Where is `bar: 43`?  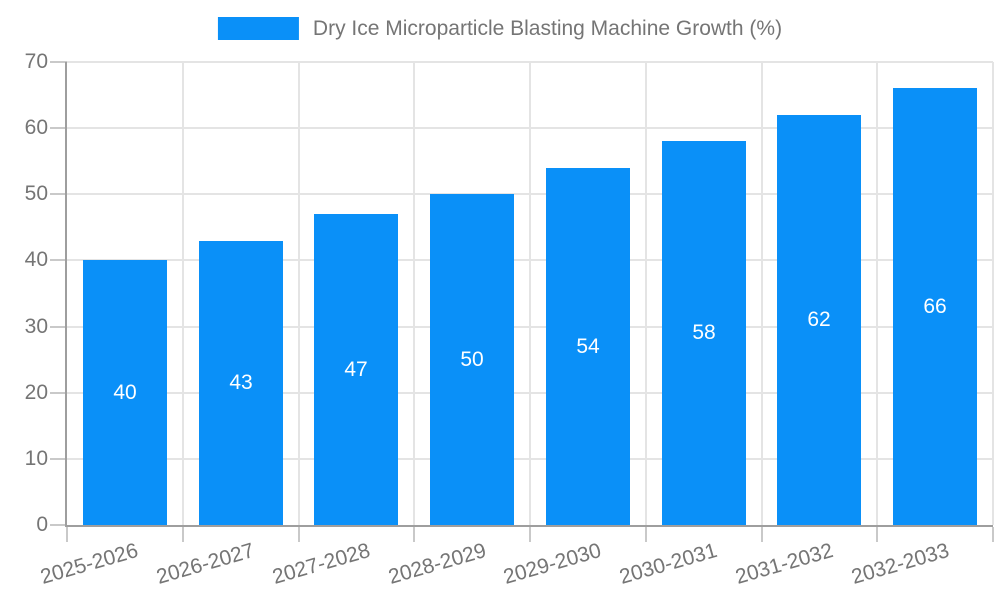
bar: 43 is located at coordinates (241, 383).